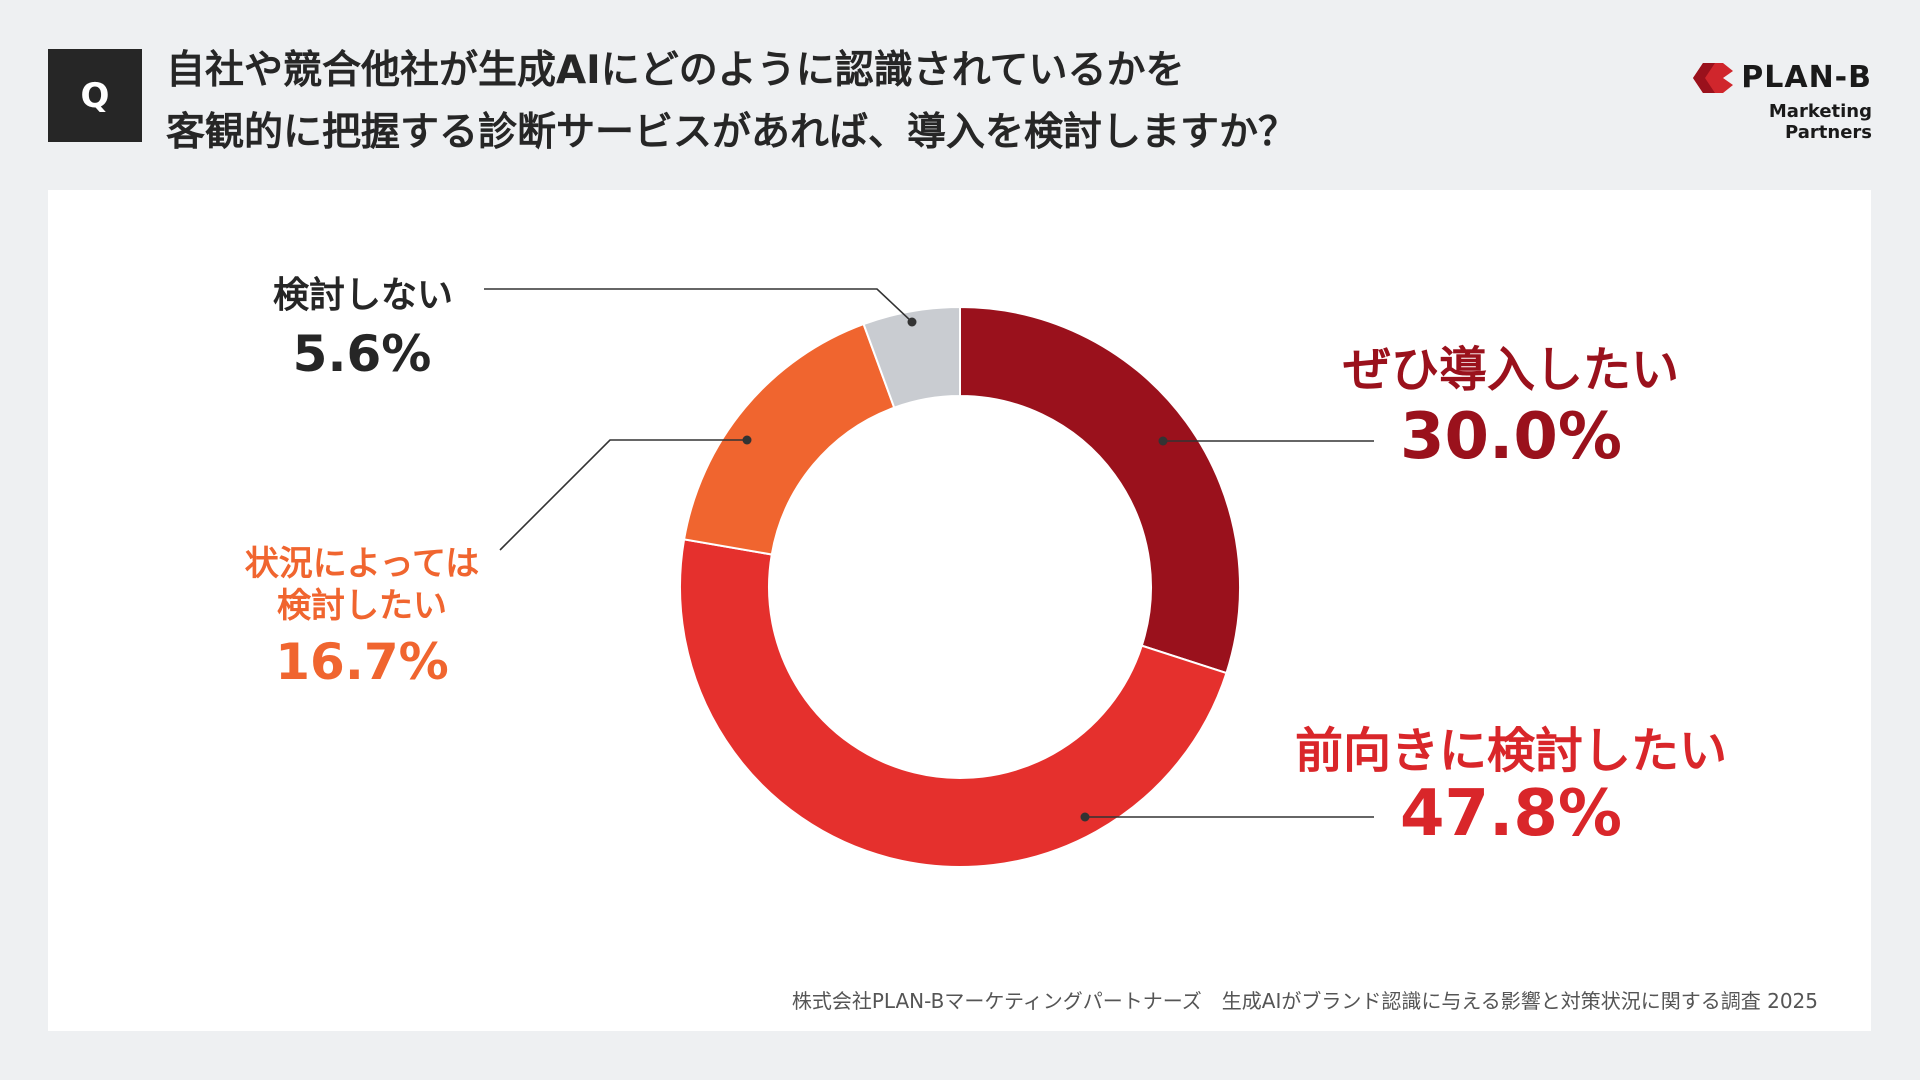  I want to click on slice-label-not-consider: 検討しない, so click(363, 295).